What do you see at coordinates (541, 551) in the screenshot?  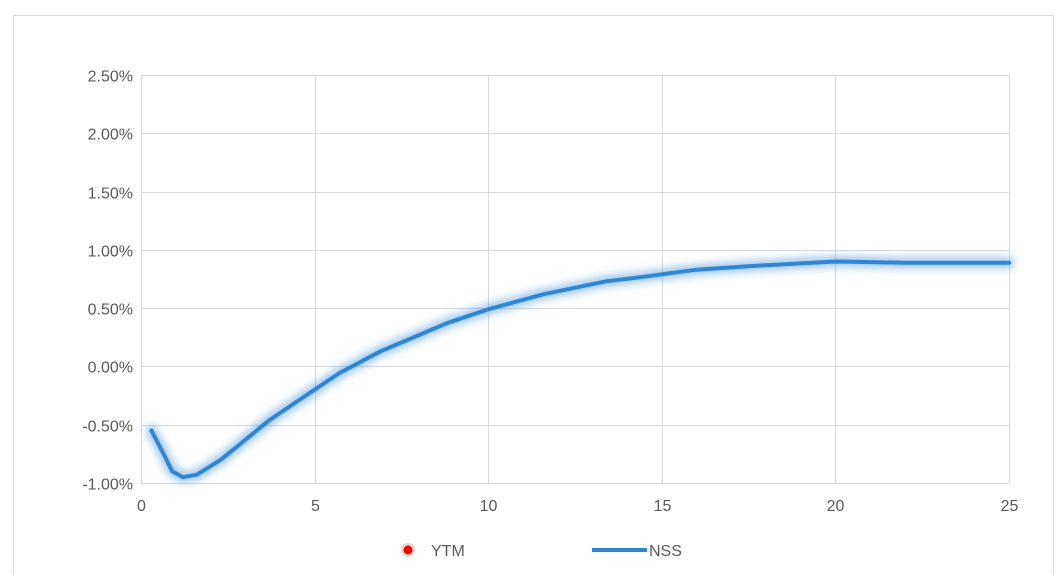 I see `legend: YTM NSS` at bounding box center [541, 551].